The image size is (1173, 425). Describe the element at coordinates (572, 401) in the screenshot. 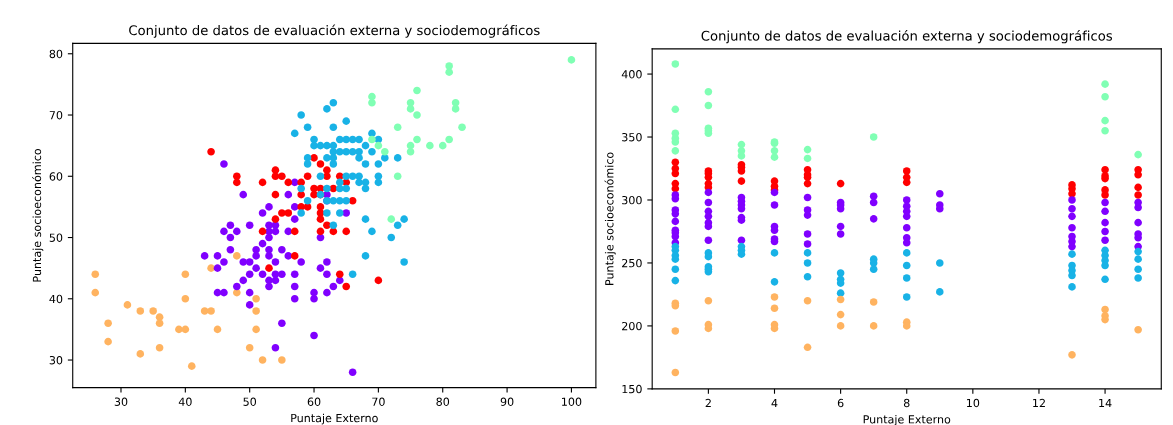

I see `x-tick-label: 100` at that location.